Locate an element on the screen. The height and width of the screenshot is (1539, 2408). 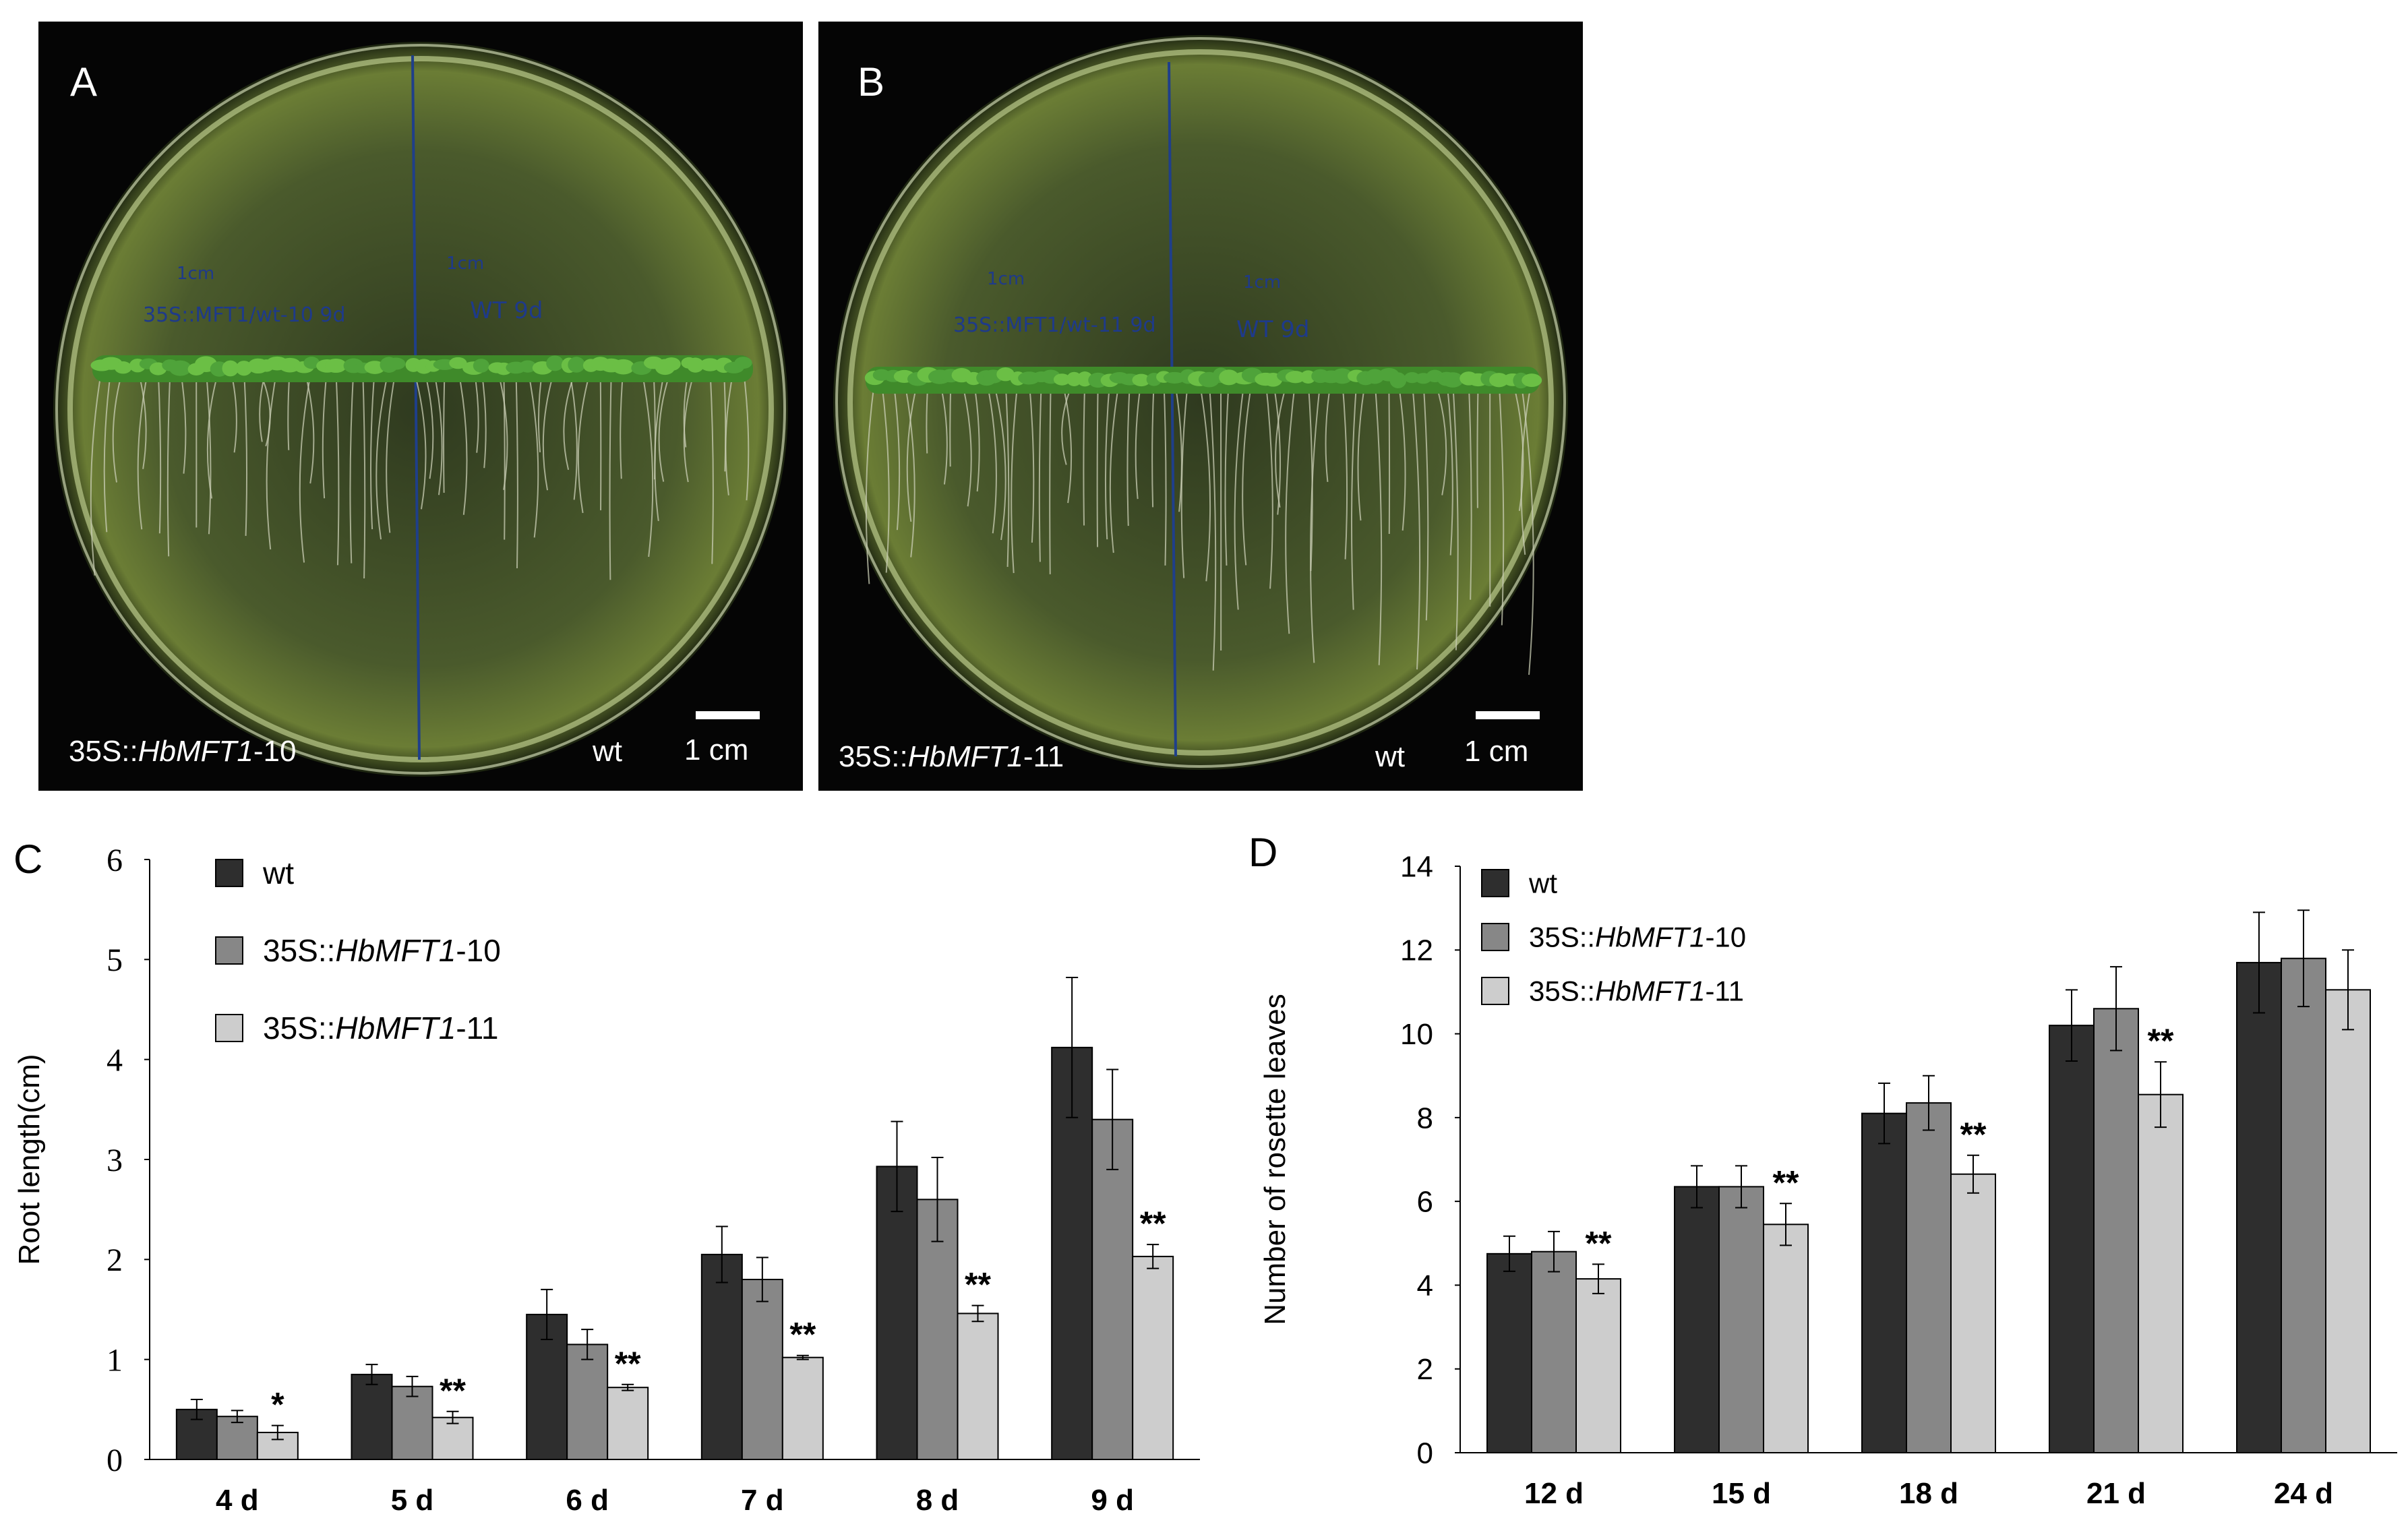
y-tick-label: 2 is located at coordinates (115, 1260).